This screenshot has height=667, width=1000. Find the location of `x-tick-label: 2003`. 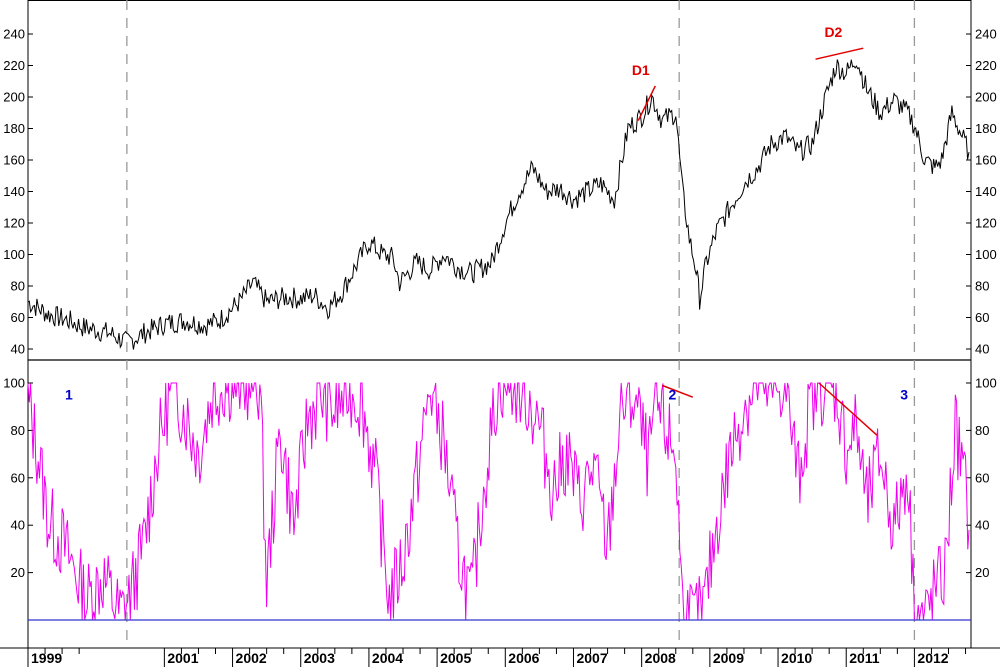

x-tick-label: 2003 is located at coordinates (319, 658).